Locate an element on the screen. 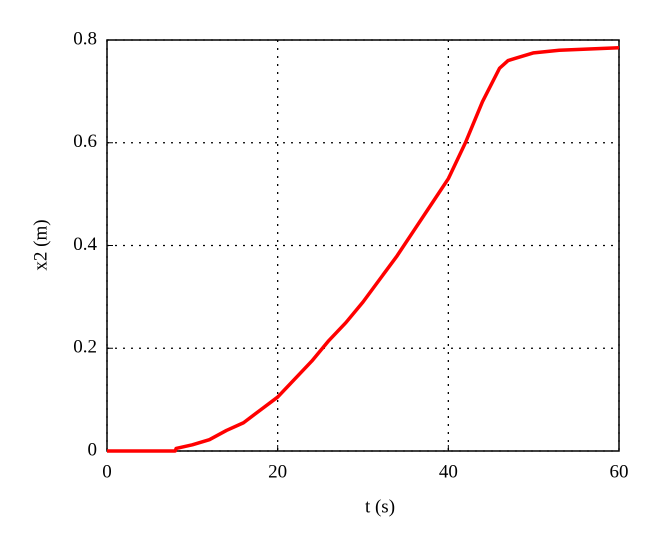  x-axis-label: t (s) is located at coordinates (380, 506).